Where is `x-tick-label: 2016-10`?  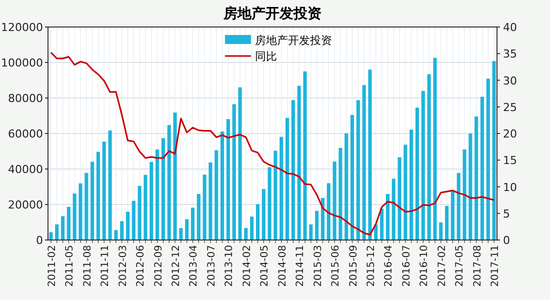
x-tick-label: 2016-10 is located at coordinates (424, 266).